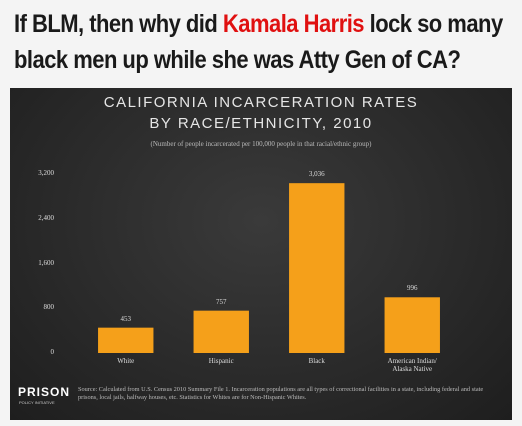 The height and width of the screenshot is (426, 522). I want to click on x-tick-label: Black, so click(316, 361).